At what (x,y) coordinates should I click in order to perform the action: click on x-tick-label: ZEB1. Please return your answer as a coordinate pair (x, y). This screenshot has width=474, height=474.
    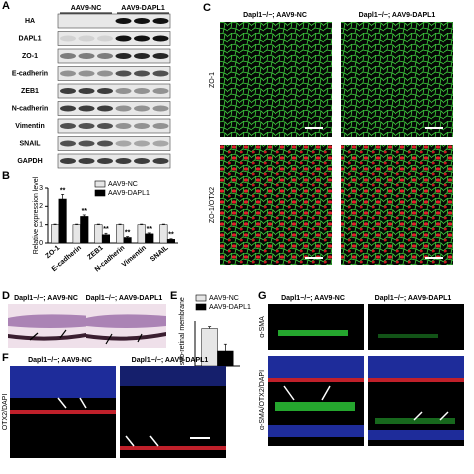
    Looking at the image, I should click on (95, 253).